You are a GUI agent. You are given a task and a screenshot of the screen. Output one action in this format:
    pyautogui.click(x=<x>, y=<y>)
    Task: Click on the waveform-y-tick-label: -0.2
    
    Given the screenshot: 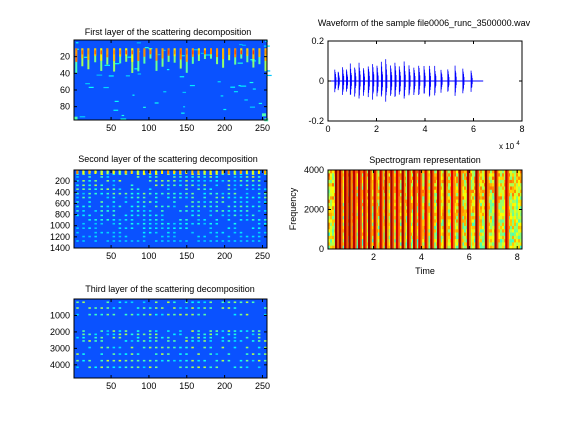 What is the action you would take?
    pyautogui.click(x=316, y=121)
    